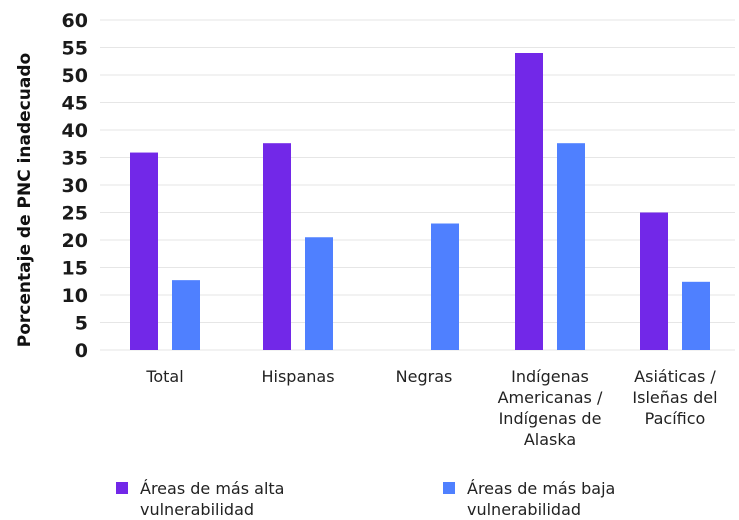 The height and width of the screenshot is (520, 739). I want to click on legend-label-high-line2: vulnerabilidad, so click(197, 509).